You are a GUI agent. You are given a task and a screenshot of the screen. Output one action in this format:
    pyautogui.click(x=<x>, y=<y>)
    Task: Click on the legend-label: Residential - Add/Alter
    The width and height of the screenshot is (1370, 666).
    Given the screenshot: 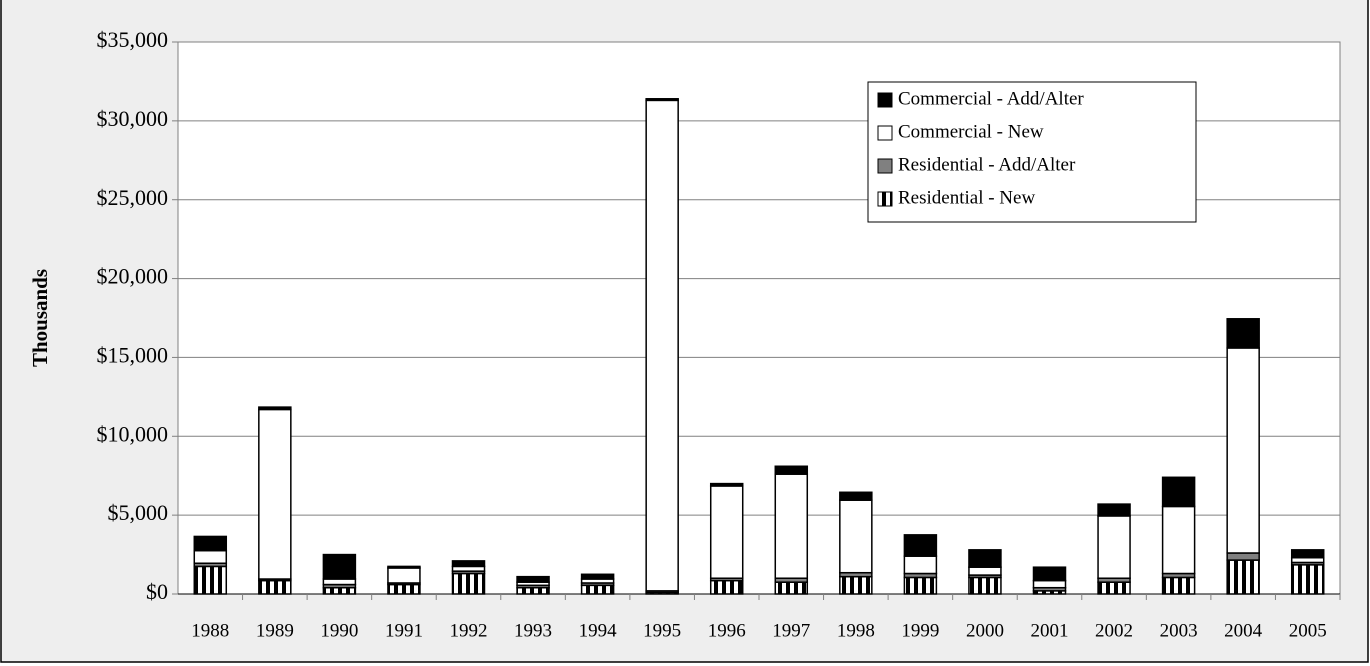 What is the action you would take?
    pyautogui.click(x=987, y=164)
    